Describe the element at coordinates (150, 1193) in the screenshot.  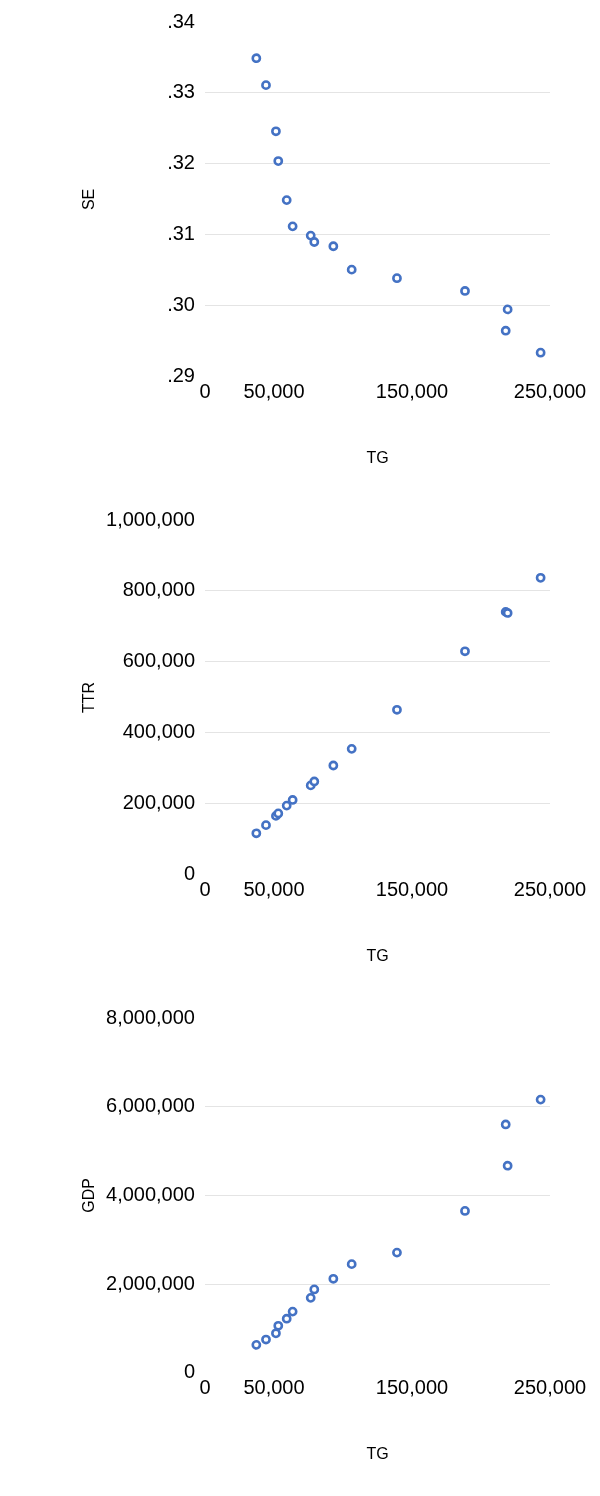
I see `y-tick-label: 4,000,000` at that location.